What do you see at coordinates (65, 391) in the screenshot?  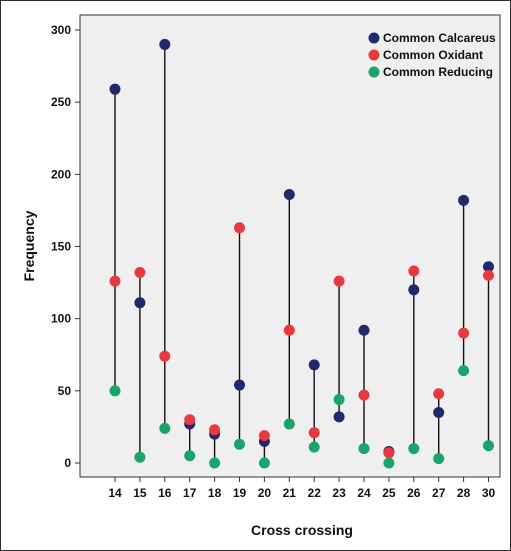 I see `y-tick-label: 50` at bounding box center [65, 391].